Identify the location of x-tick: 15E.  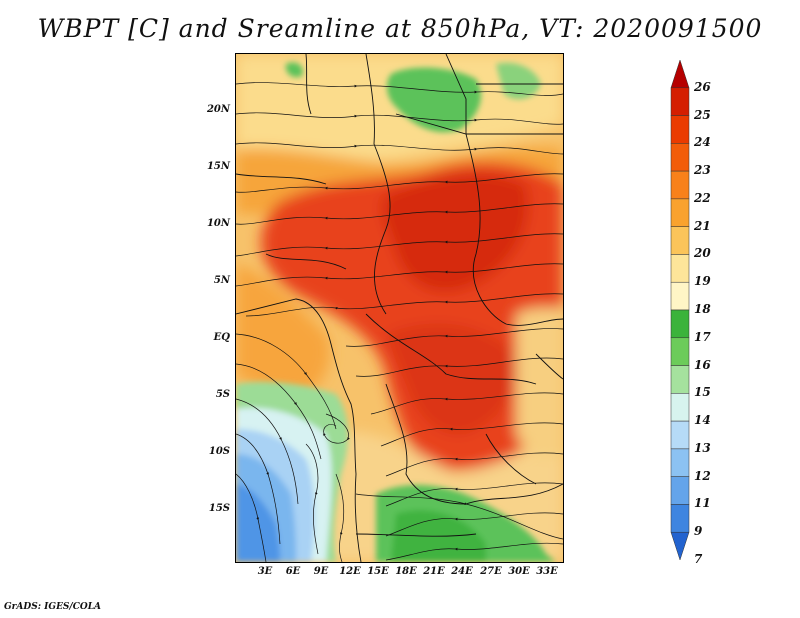
(378, 571).